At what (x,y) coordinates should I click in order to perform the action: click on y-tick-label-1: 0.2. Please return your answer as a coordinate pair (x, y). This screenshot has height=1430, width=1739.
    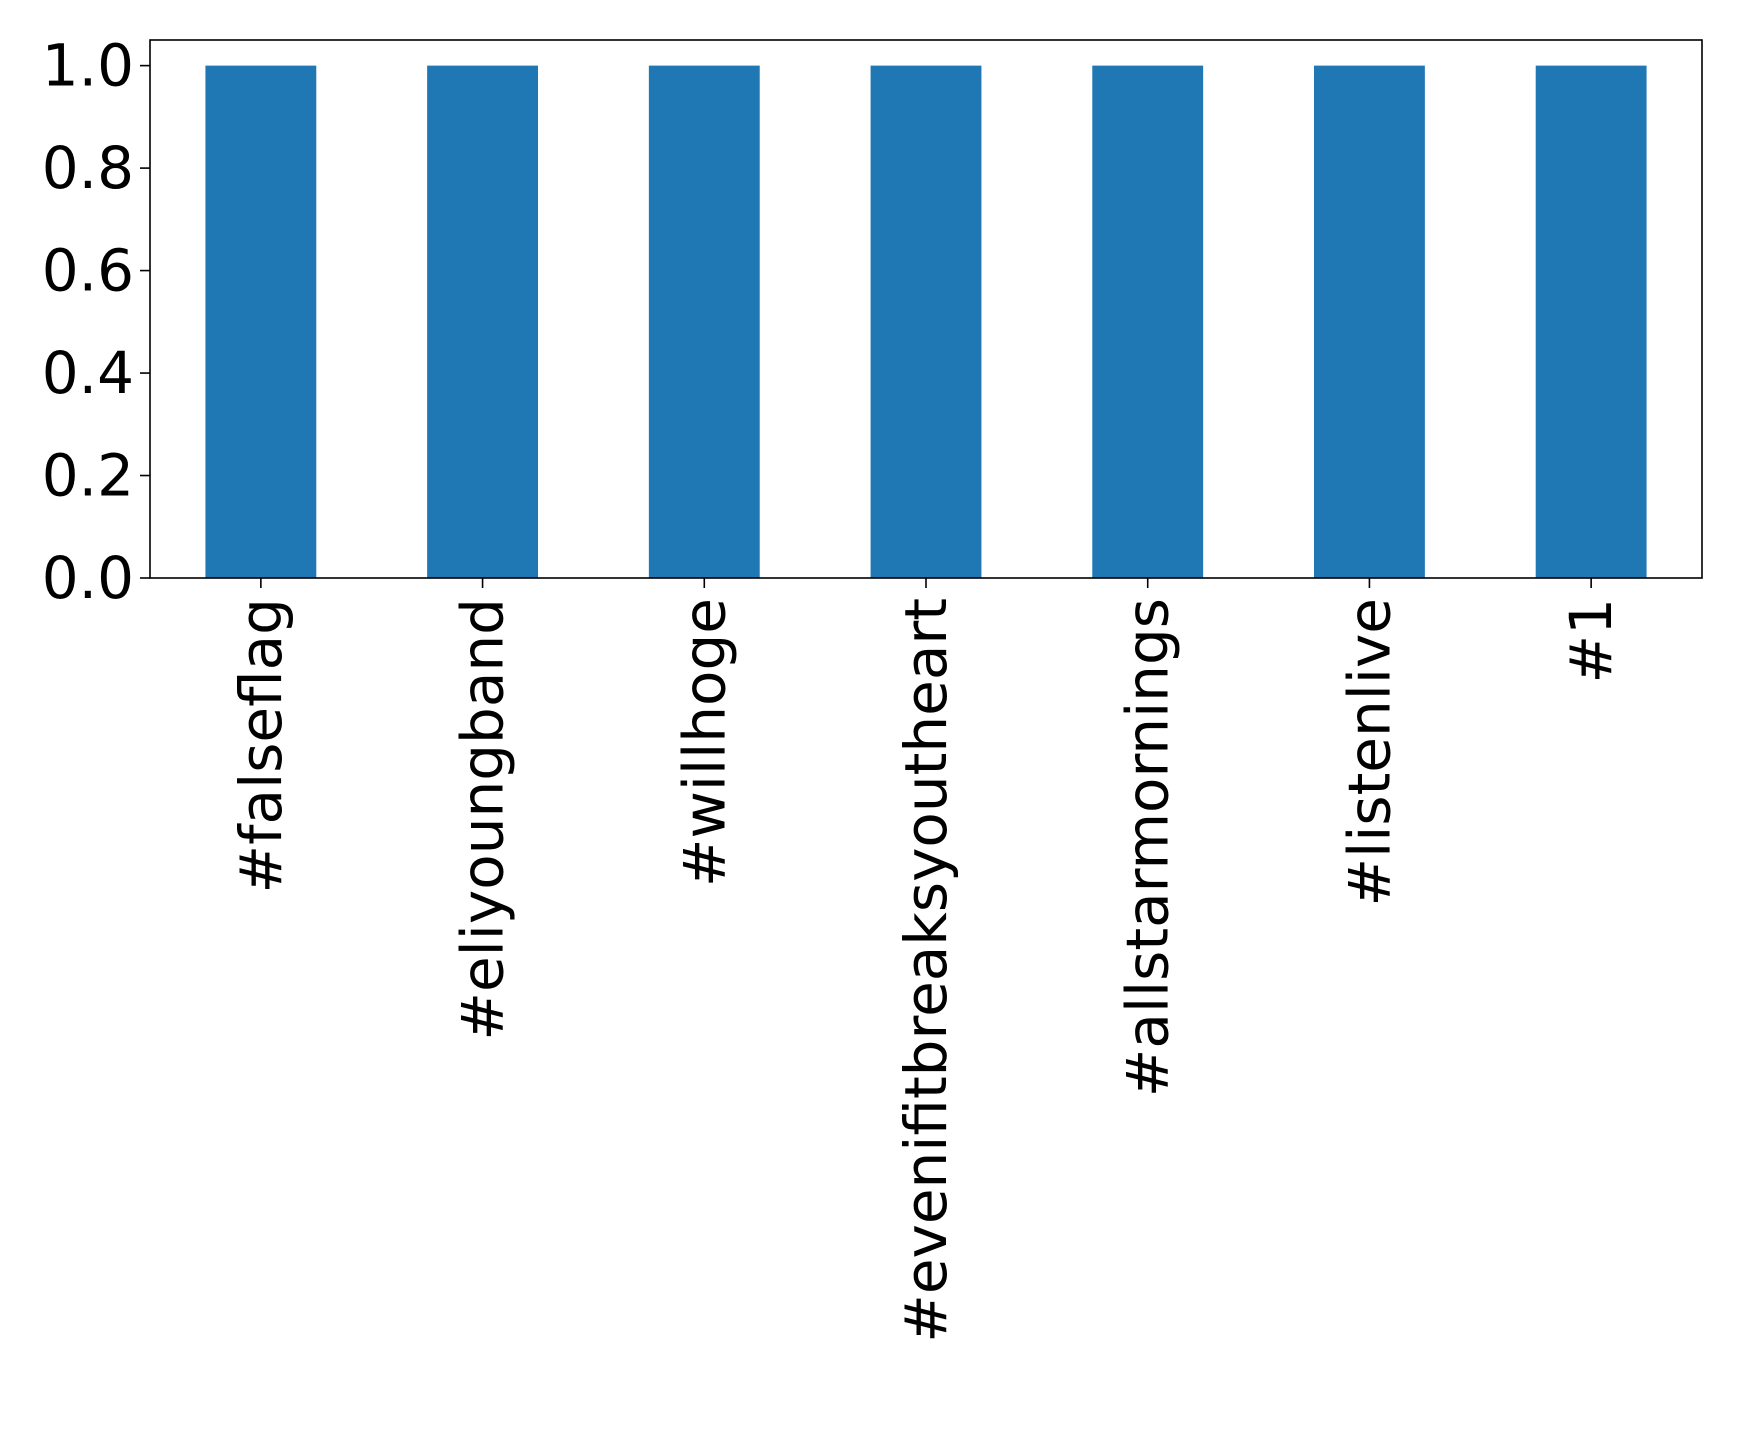
    Looking at the image, I should click on (88, 476).